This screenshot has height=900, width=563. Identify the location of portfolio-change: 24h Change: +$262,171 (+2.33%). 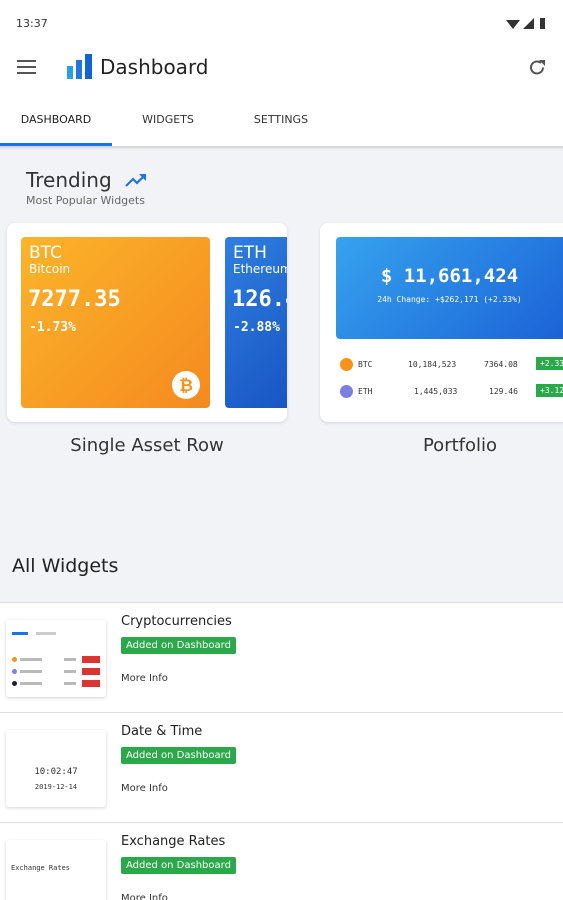
(449, 299).